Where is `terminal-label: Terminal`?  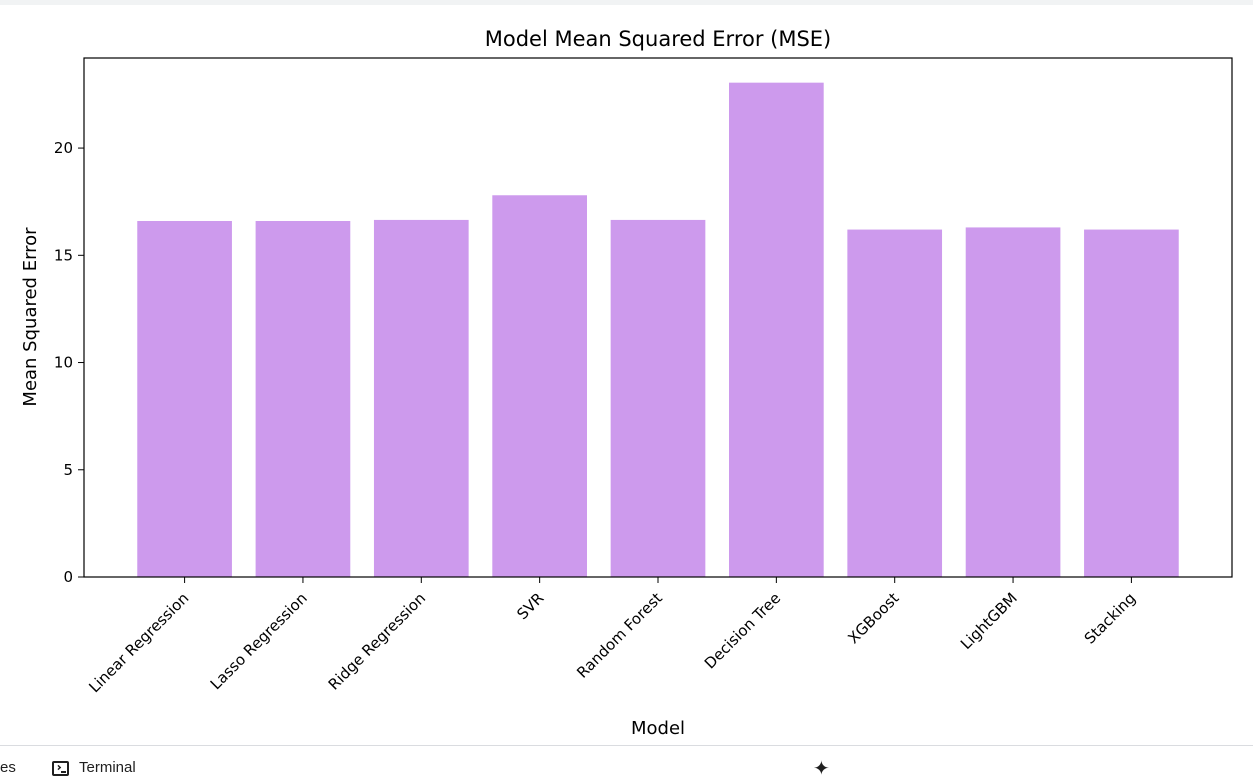 terminal-label: Terminal is located at coordinates (107, 768).